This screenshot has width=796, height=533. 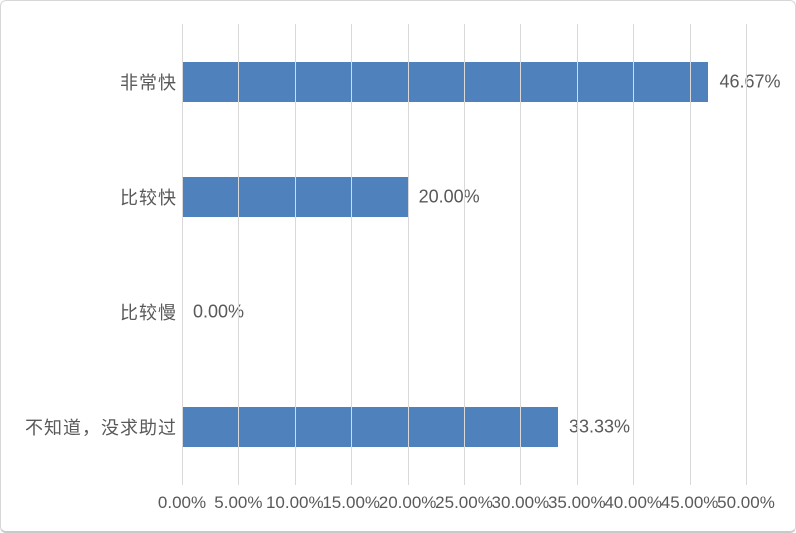 What do you see at coordinates (520, 502) in the screenshot?
I see `x-axis-tick-label: 30.00%` at bounding box center [520, 502].